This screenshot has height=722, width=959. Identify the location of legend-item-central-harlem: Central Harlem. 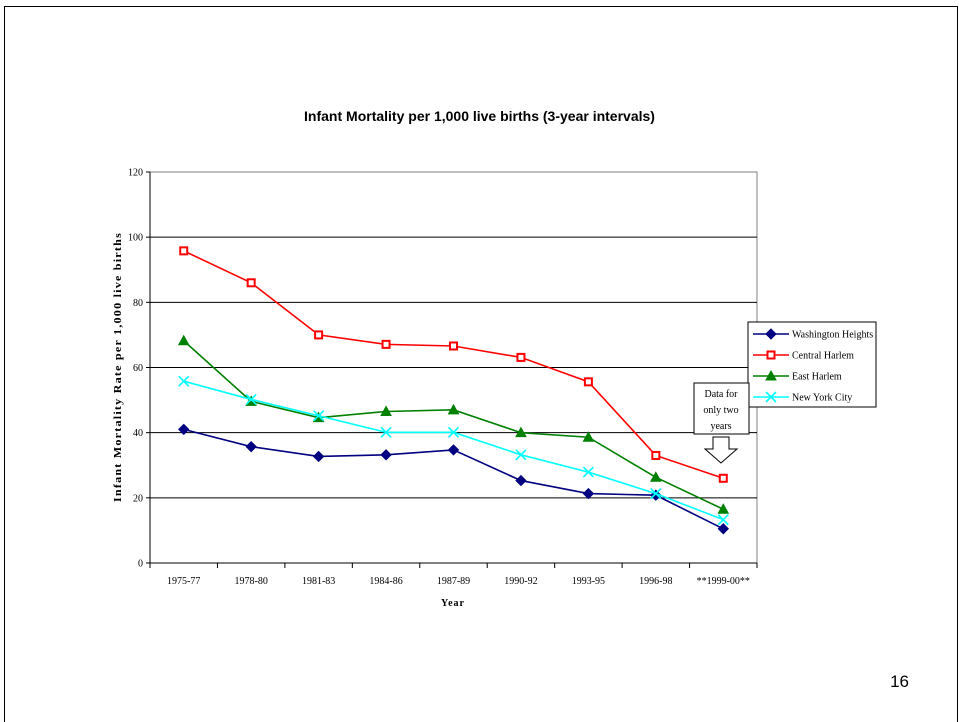
(803, 356).